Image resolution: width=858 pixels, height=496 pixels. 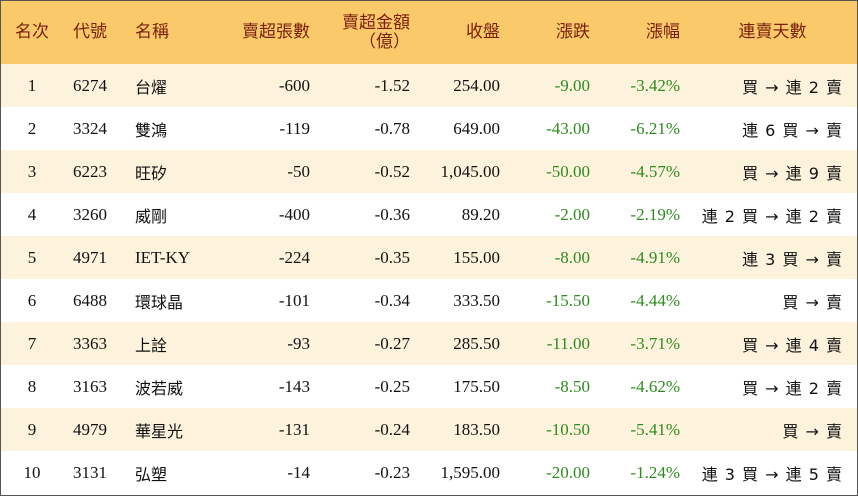 What do you see at coordinates (572, 214) in the screenshot?
I see `cell-change: -2.00` at bounding box center [572, 214].